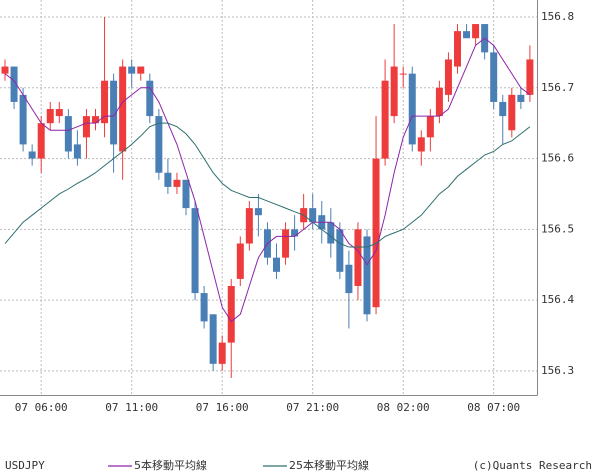 The height and width of the screenshot is (475, 600). What do you see at coordinates (532, 465) in the screenshot?
I see `credit: (c)Quants Research` at bounding box center [532, 465].